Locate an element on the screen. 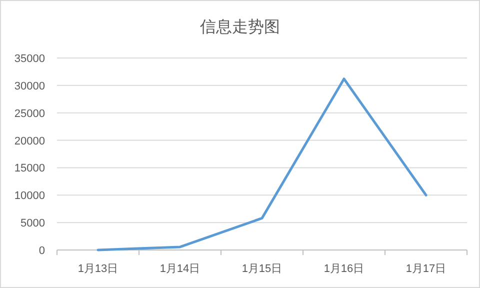 Image resolution: width=480 pixels, height=288 pixels. y-tick-label: 10000 is located at coordinates (29, 196).